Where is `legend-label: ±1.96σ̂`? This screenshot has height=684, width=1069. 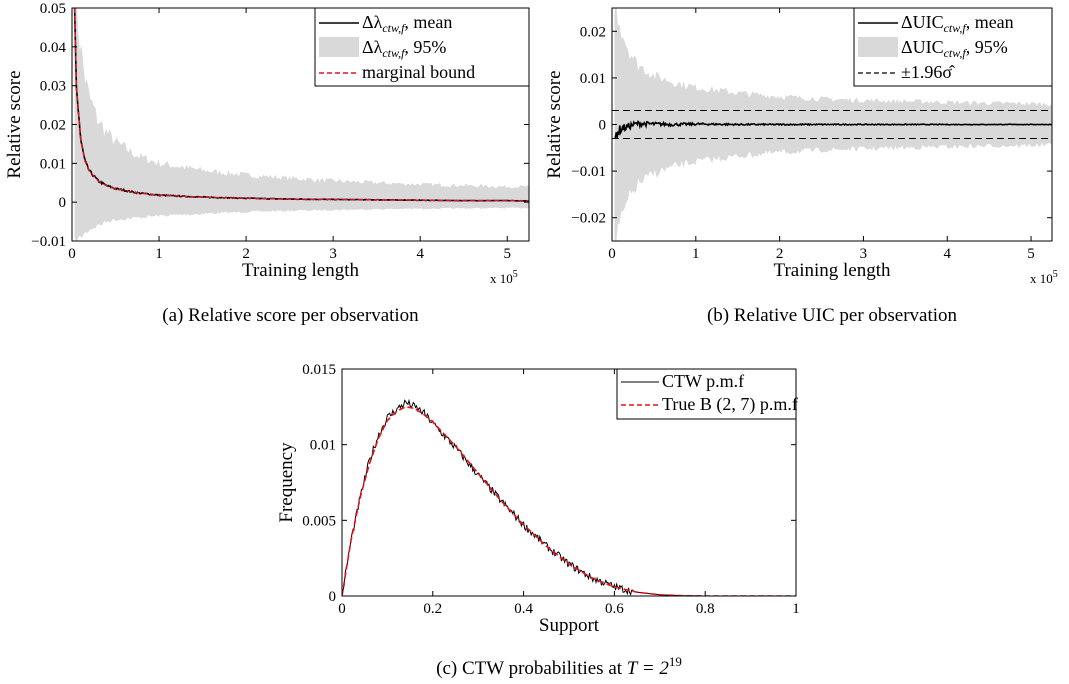
legend-label: ±1.96σ̂ is located at coordinates (928, 72).